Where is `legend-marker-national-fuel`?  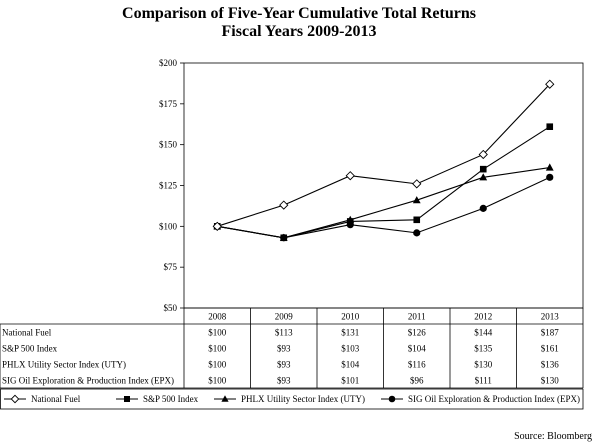
legend-marker-national-fuel is located at coordinates (15, 399).